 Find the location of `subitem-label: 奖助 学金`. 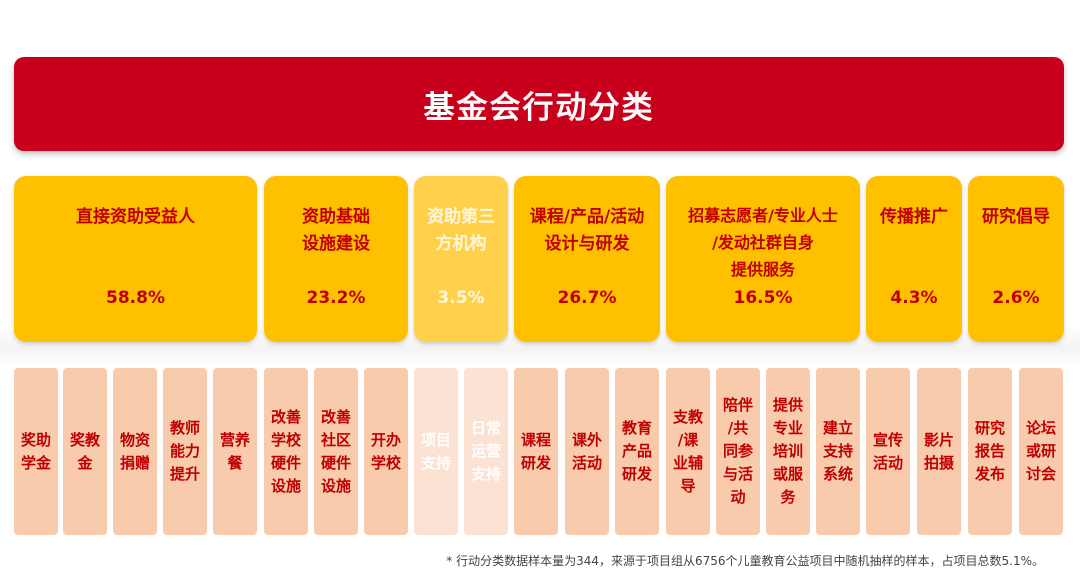

subitem-label: 奖助 学金 is located at coordinates (35, 451).